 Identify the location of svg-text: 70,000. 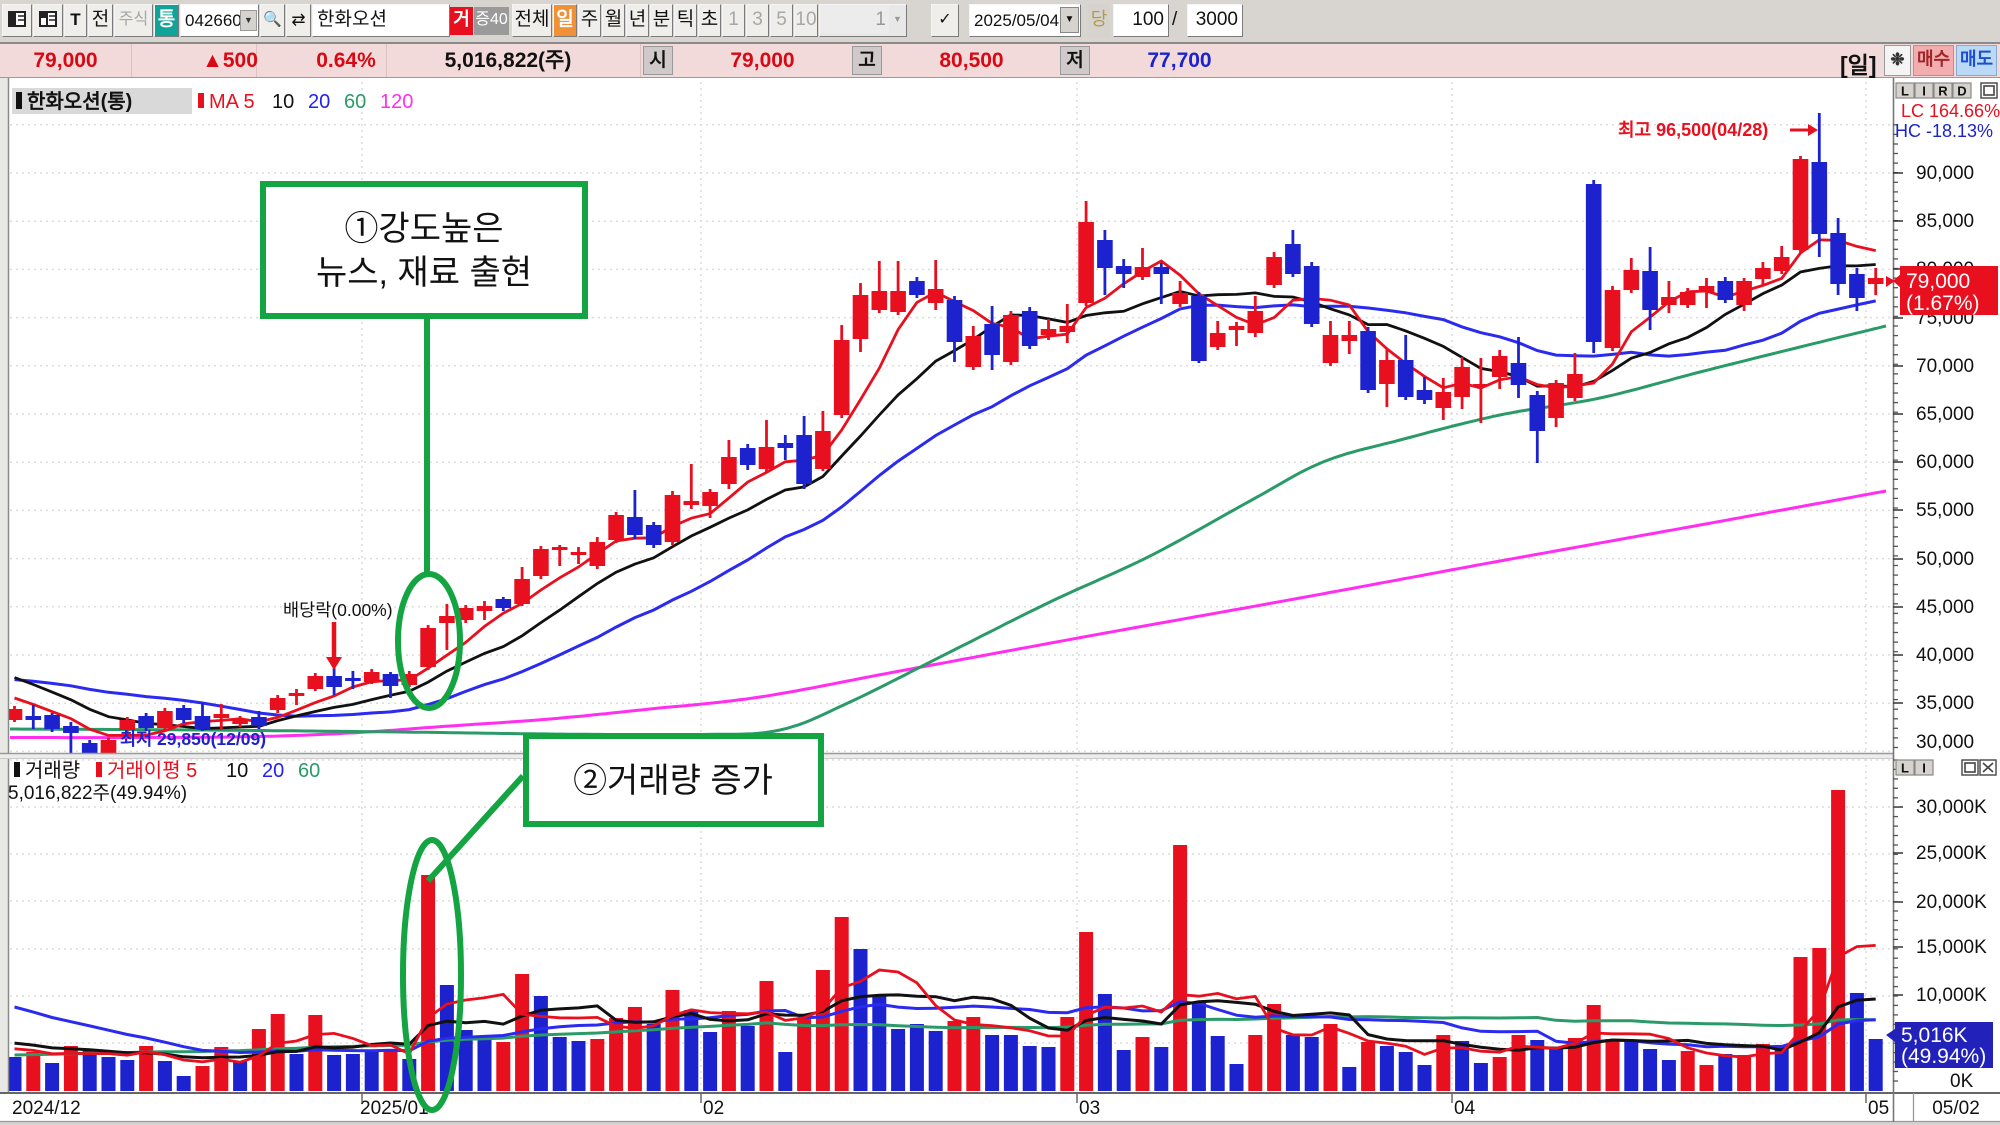
(1945, 366).